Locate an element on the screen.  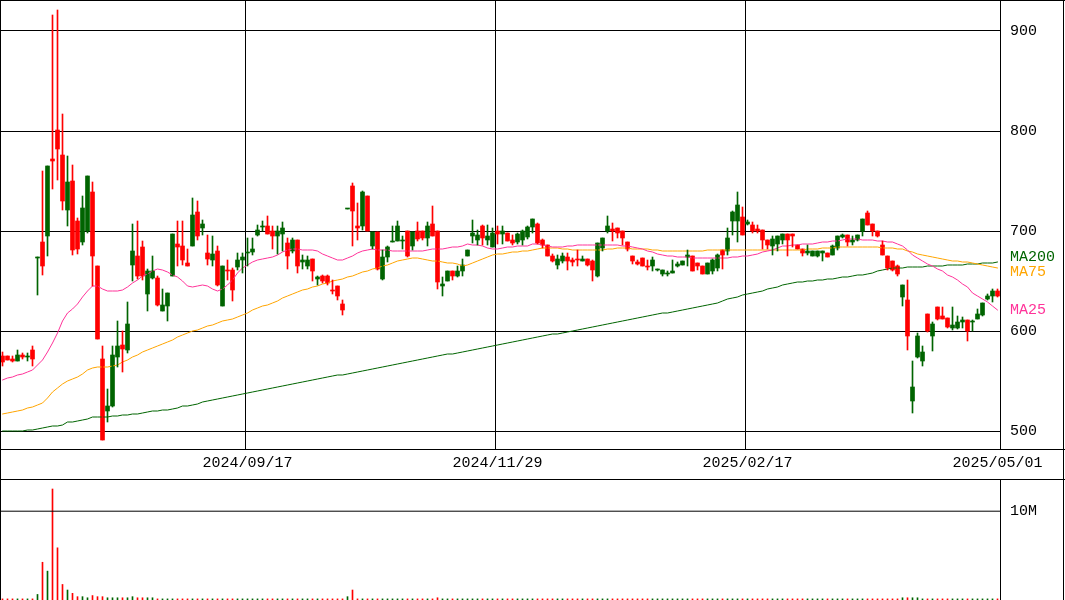
x-tick-label: 2024/09/17 is located at coordinates (247, 463).